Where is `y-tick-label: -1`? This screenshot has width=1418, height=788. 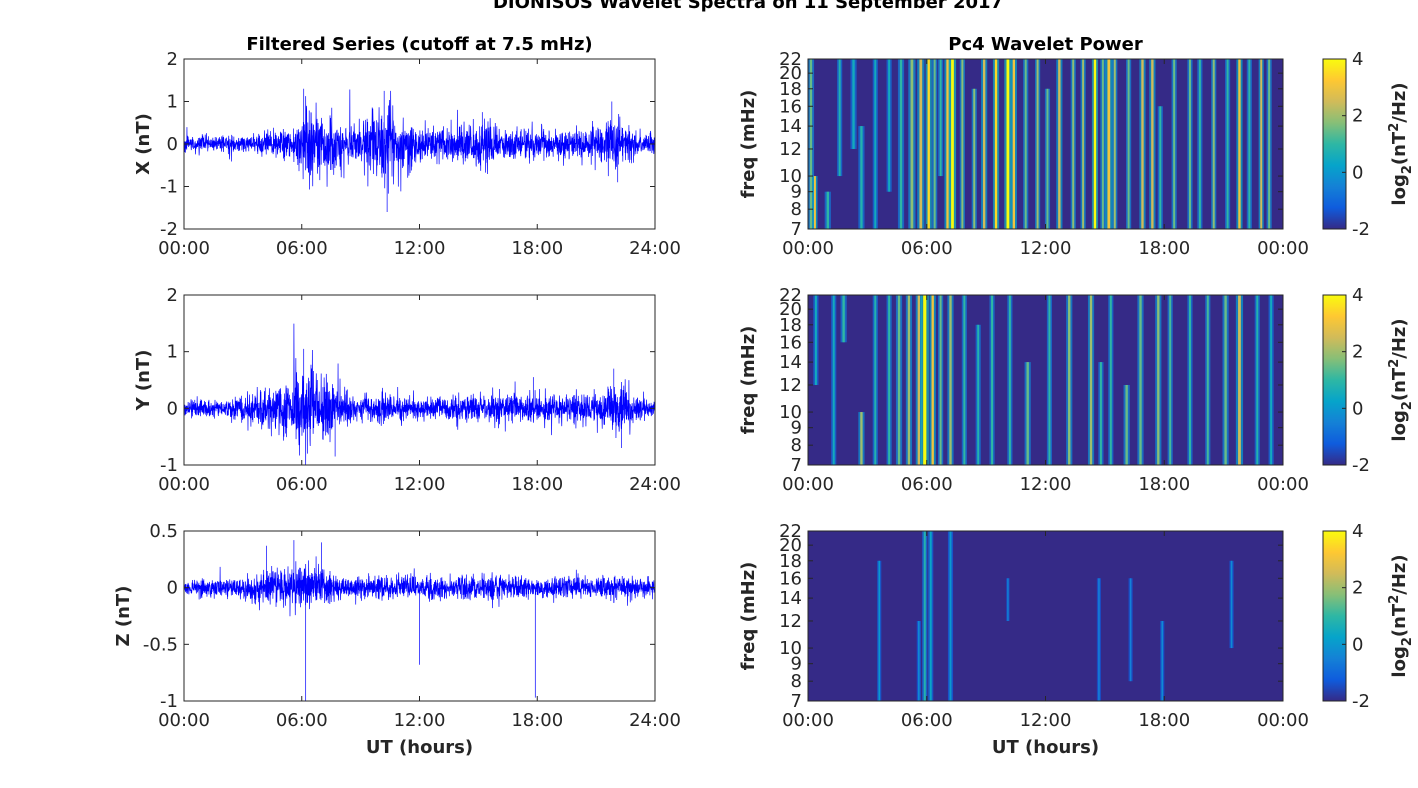
y-tick-label: -1 is located at coordinates (169, 701).